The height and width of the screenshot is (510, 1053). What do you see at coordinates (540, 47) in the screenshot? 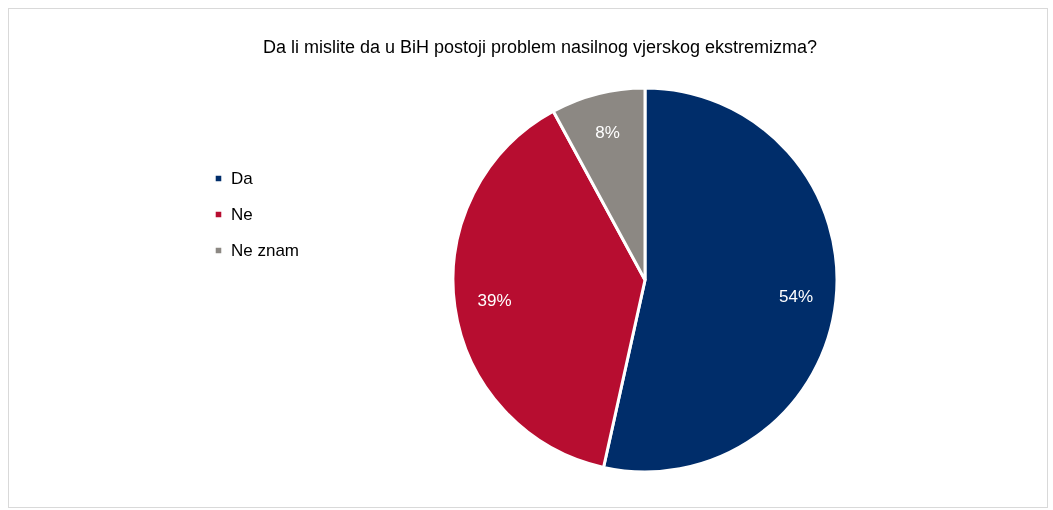
I see `chart-title: Da li mislite da u BiH postoji problem nasilnog vjerskog ekstremizma?` at bounding box center [540, 47].